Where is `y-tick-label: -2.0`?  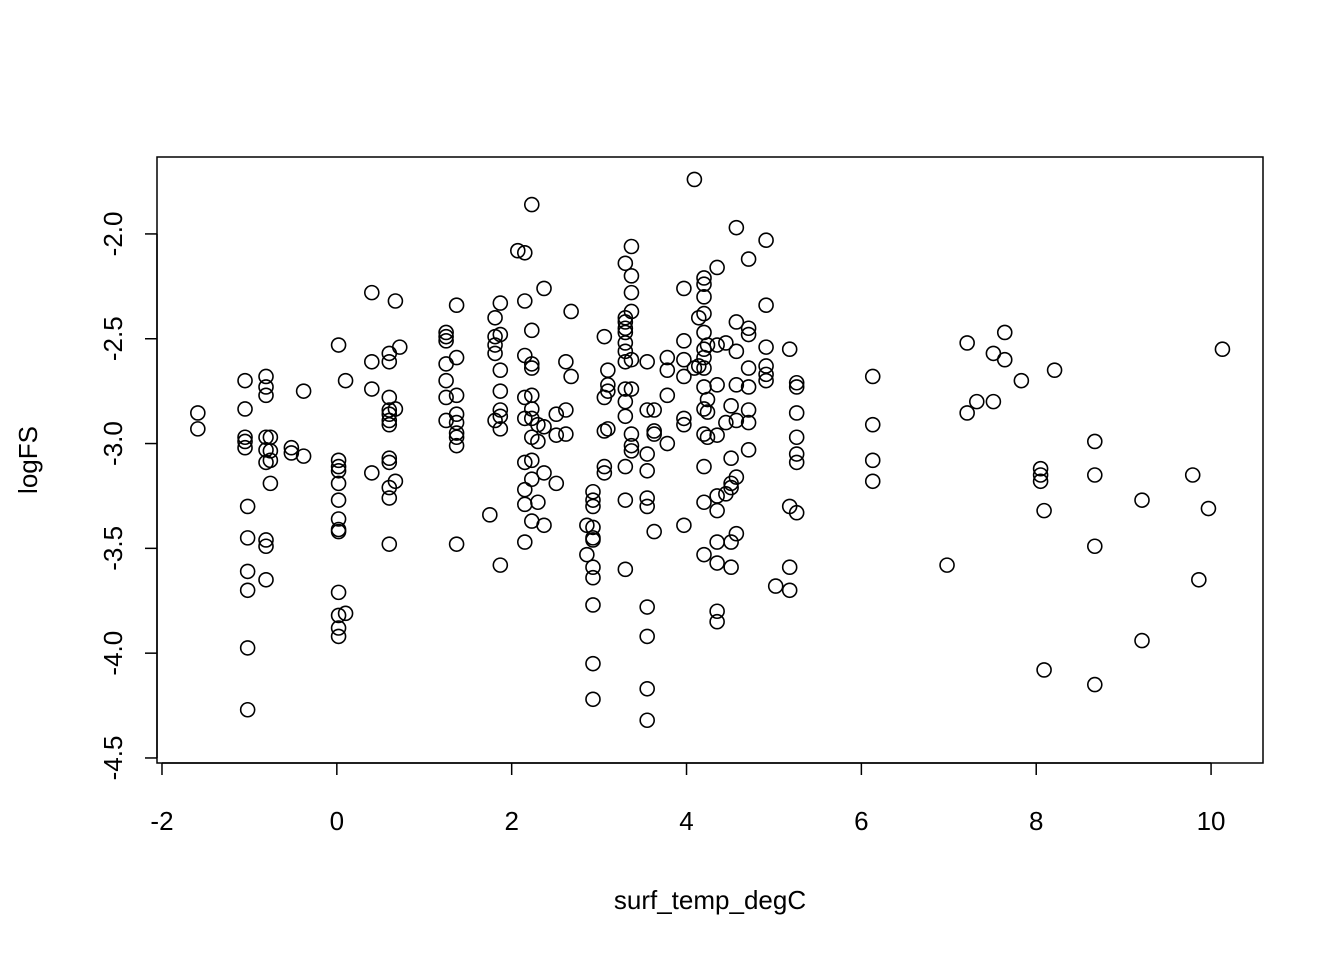
y-tick-label: -2.0 is located at coordinates (113, 234).